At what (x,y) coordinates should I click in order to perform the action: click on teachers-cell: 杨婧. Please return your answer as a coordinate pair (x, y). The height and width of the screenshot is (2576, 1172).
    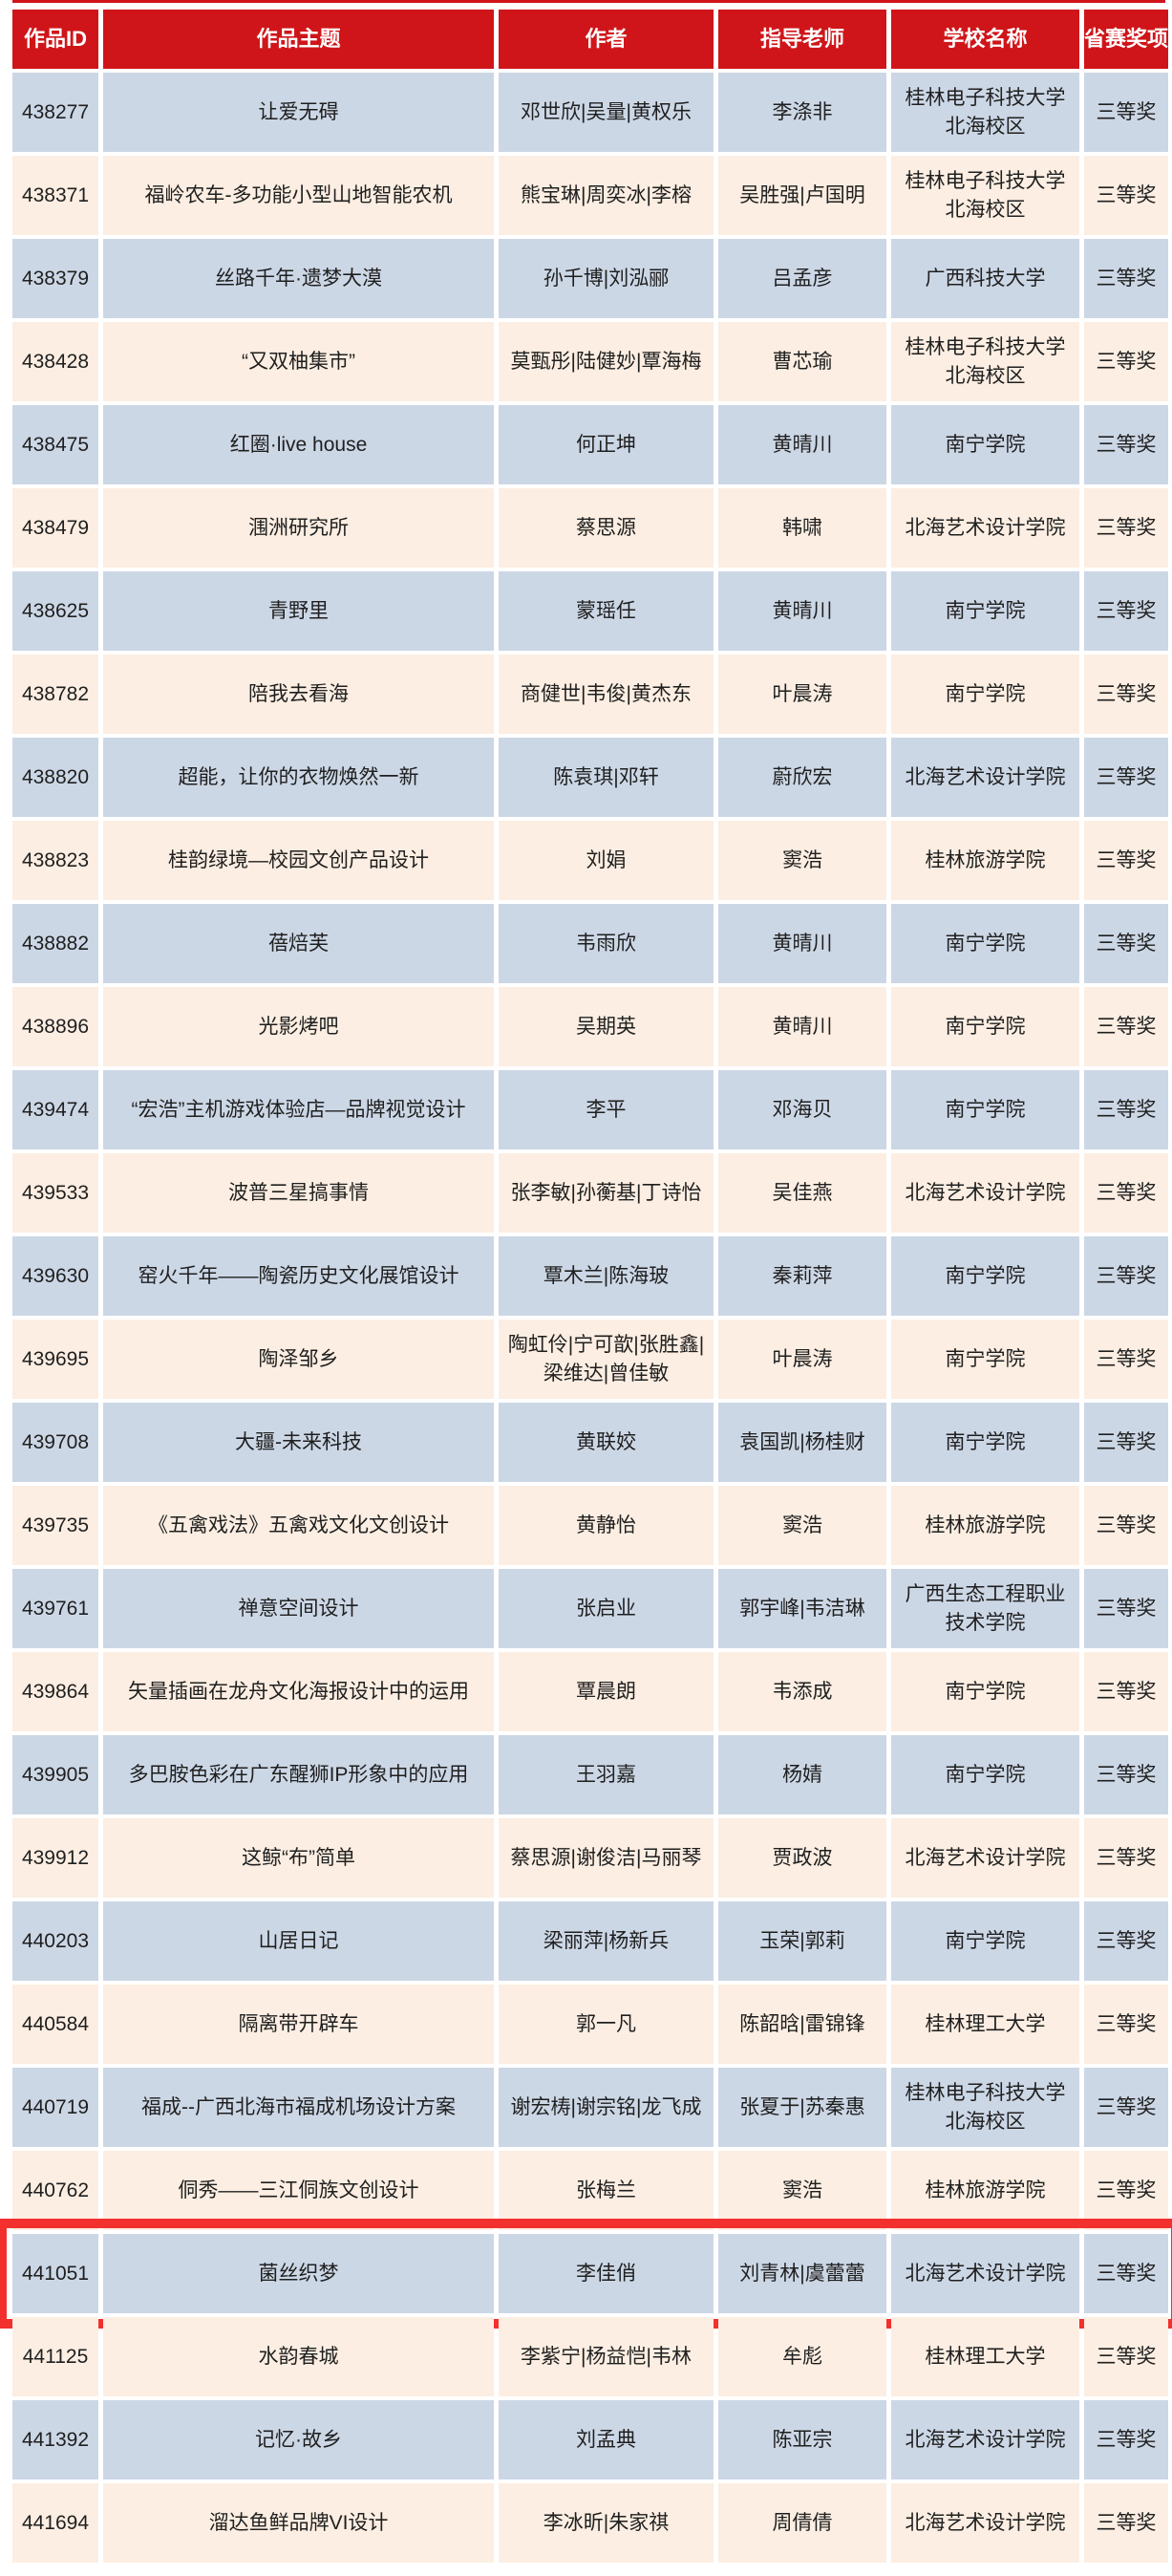
    Looking at the image, I should click on (802, 1774).